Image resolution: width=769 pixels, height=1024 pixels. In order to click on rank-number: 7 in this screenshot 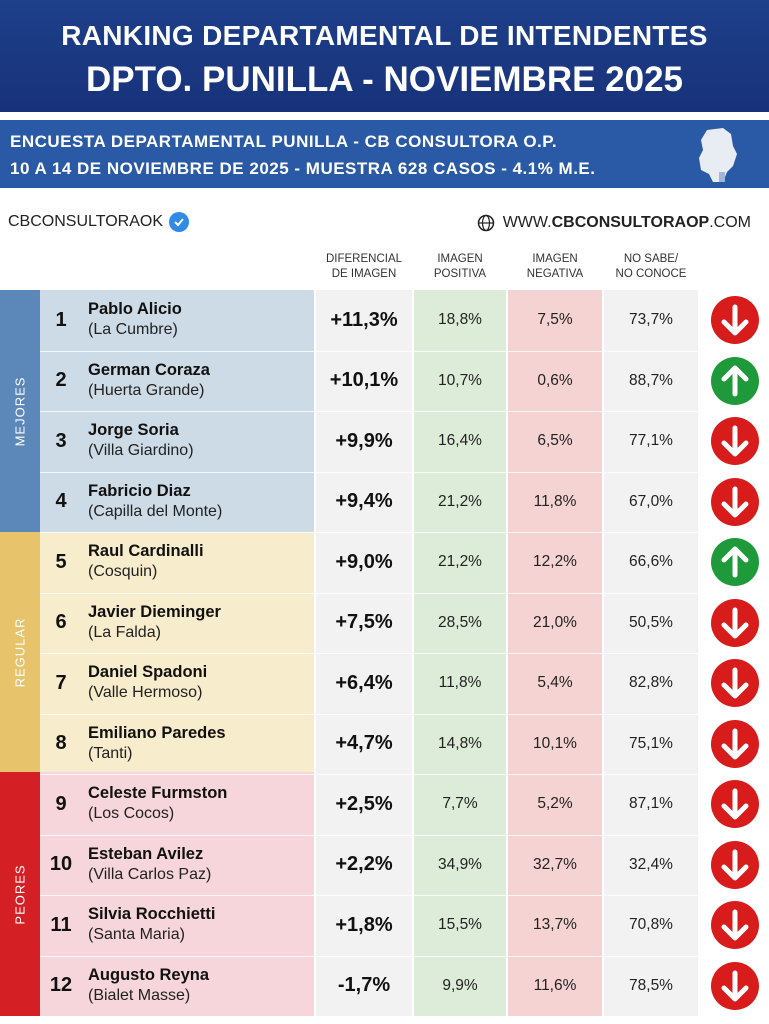, I will do `click(61, 682)`.